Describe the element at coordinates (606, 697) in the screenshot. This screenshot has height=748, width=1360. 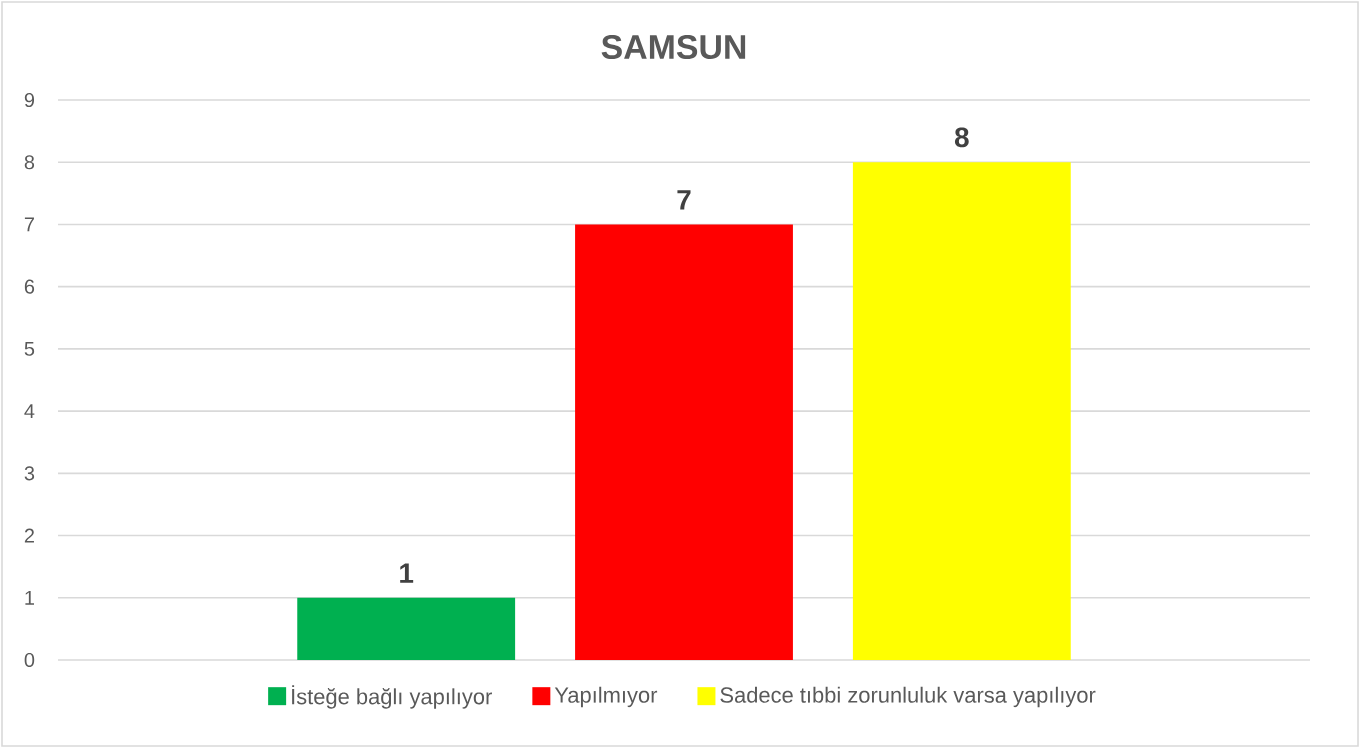
I see `legend-label: Yapılmıyor` at that location.